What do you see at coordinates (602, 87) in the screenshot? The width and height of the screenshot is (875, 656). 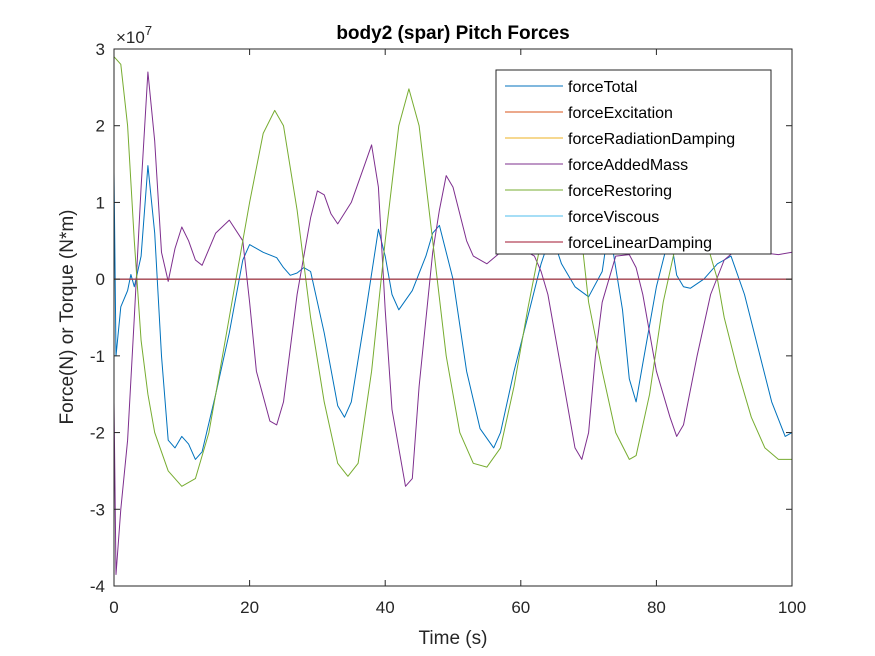 I see `legend-label: forceTotal` at bounding box center [602, 87].